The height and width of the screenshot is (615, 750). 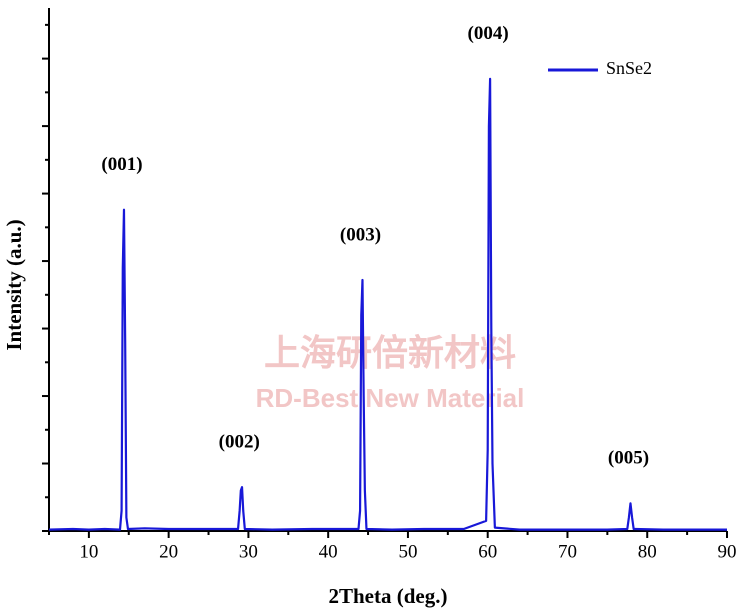 I want to click on watermark: RD-Best New Material, so click(x=390, y=398).